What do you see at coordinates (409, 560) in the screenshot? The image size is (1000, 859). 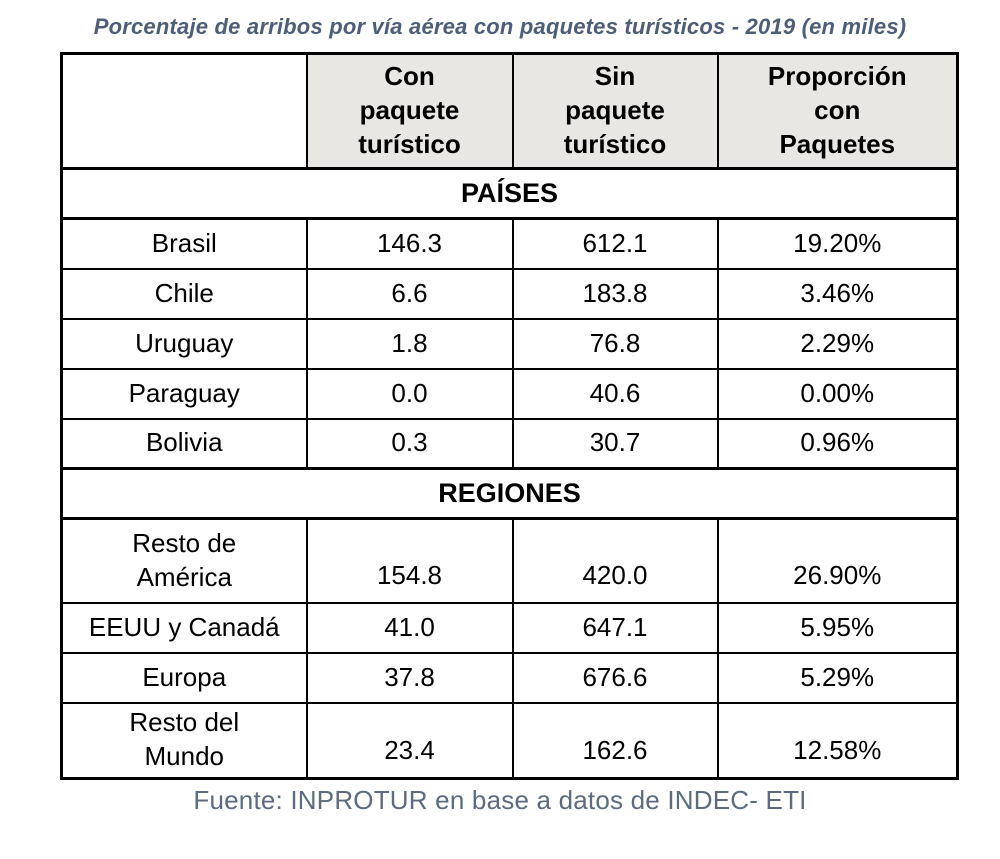 I see `cell-con: 154.8` at bounding box center [409, 560].